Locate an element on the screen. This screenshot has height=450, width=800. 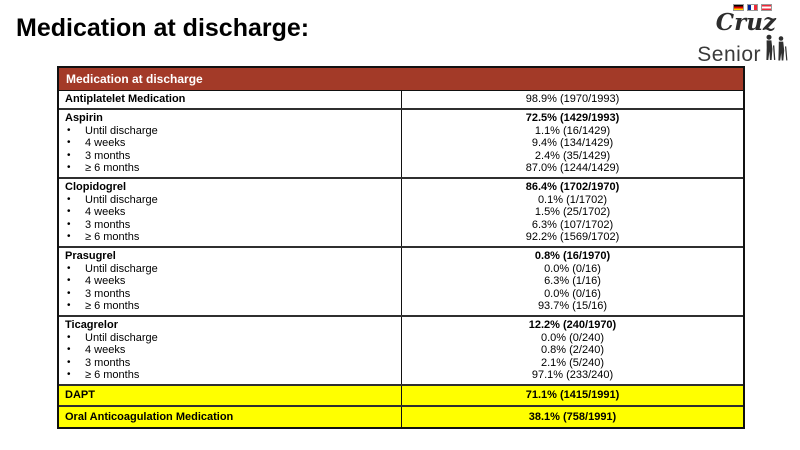
section-value: 0.8% (16/1970) is located at coordinates (572, 255).